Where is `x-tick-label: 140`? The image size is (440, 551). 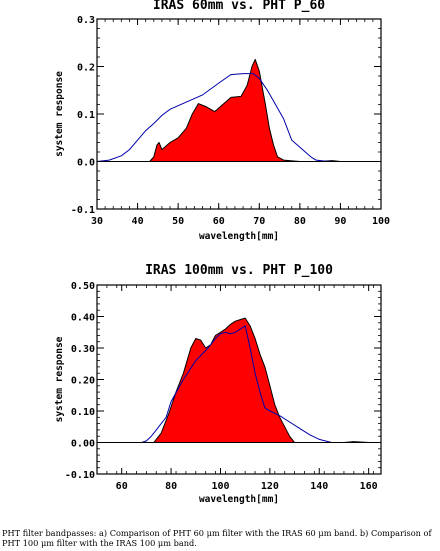
x-tick-label: 140 is located at coordinates (319, 486).